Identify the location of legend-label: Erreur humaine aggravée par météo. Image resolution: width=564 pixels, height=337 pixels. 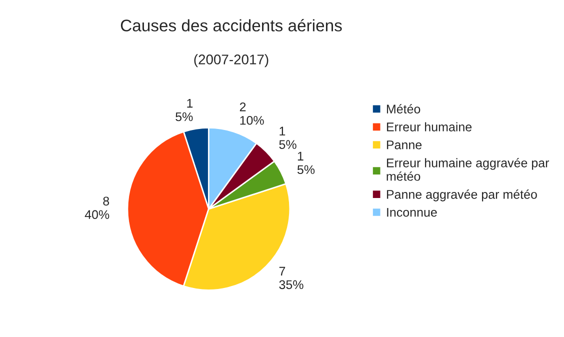
(468, 169).